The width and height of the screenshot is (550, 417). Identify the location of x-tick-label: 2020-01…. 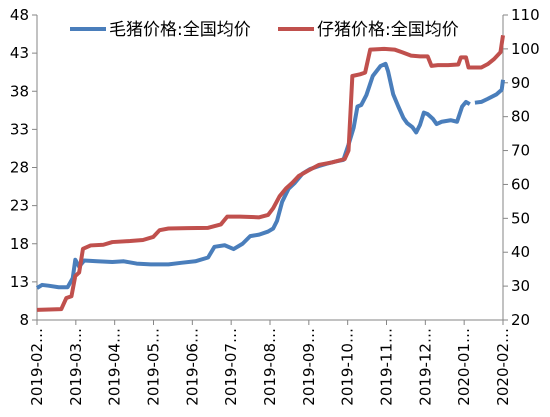
(464, 367).